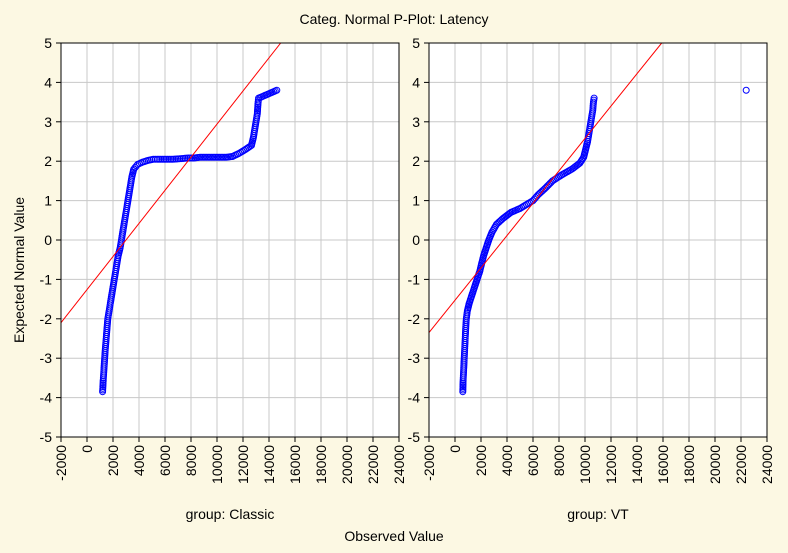  What do you see at coordinates (598, 514) in the screenshot?
I see `panel-label: group: VT` at bounding box center [598, 514].